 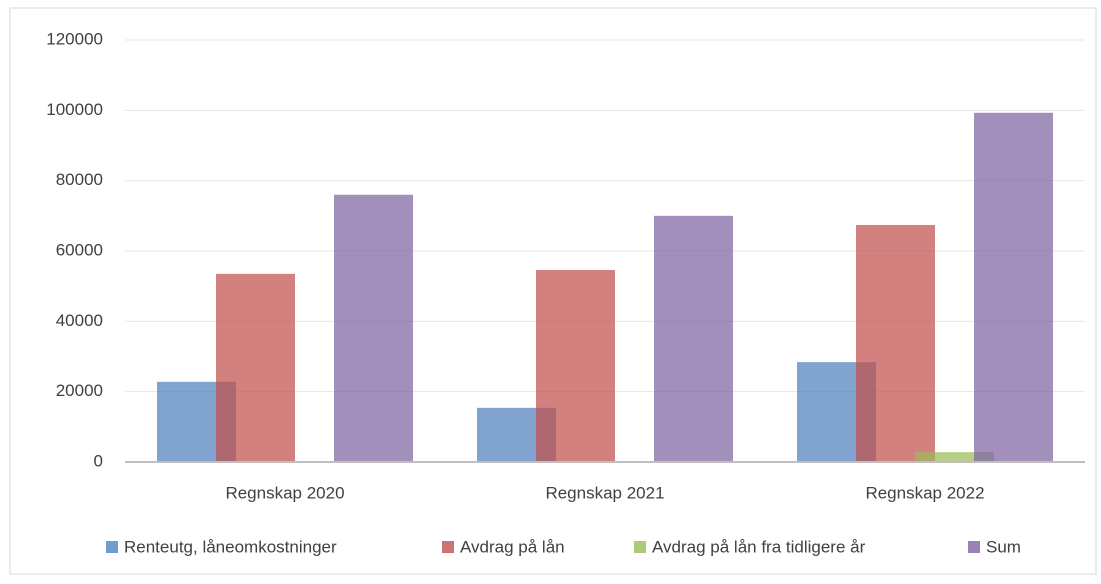 What do you see at coordinates (98, 460) in the screenshot?
I see `y-tick-label: 0` at bounding box center [98, 460].